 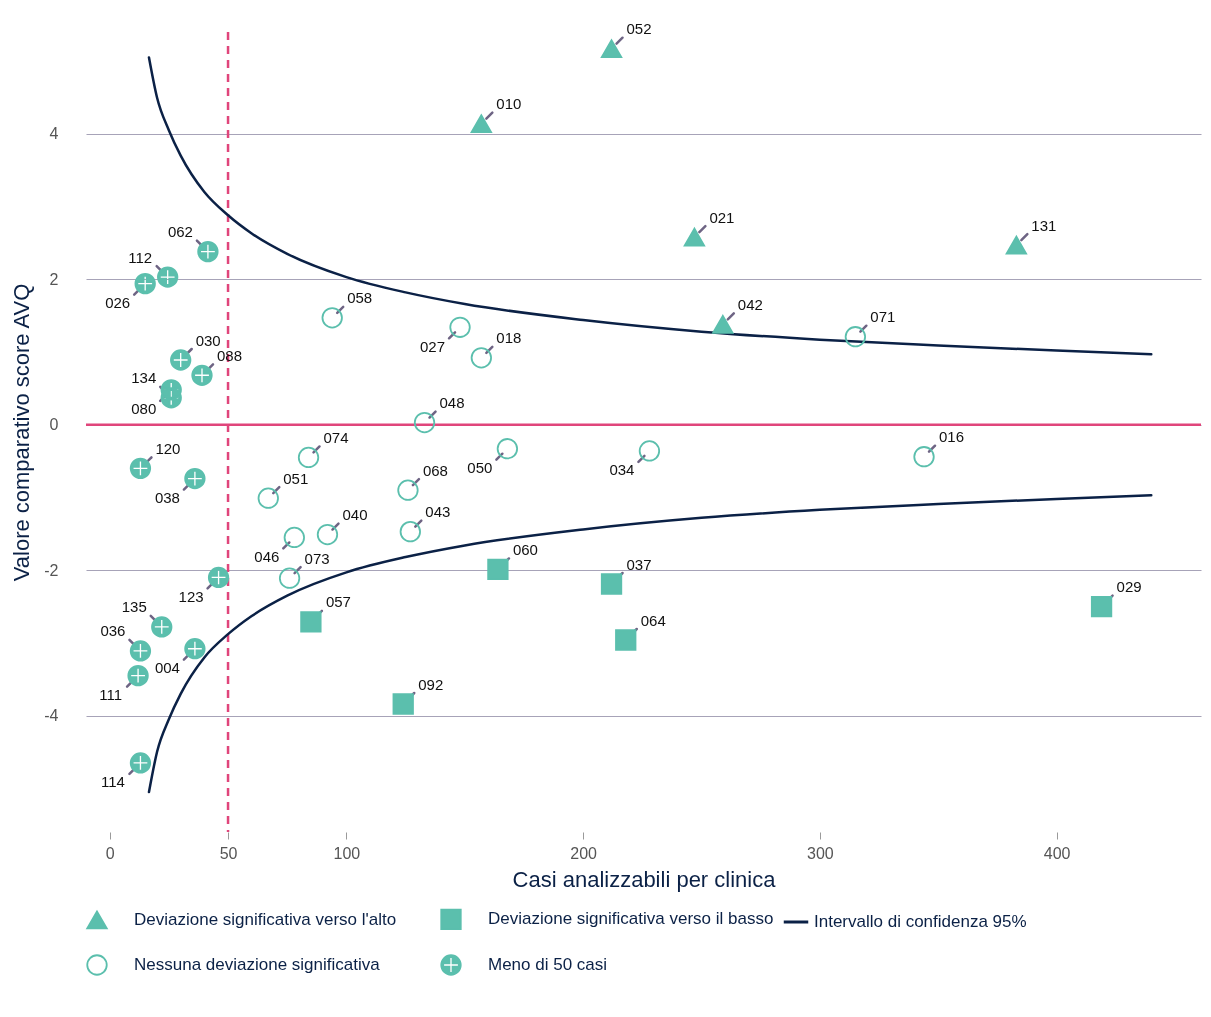 I want to click on annotation: 036, so click(x=113, y=631).